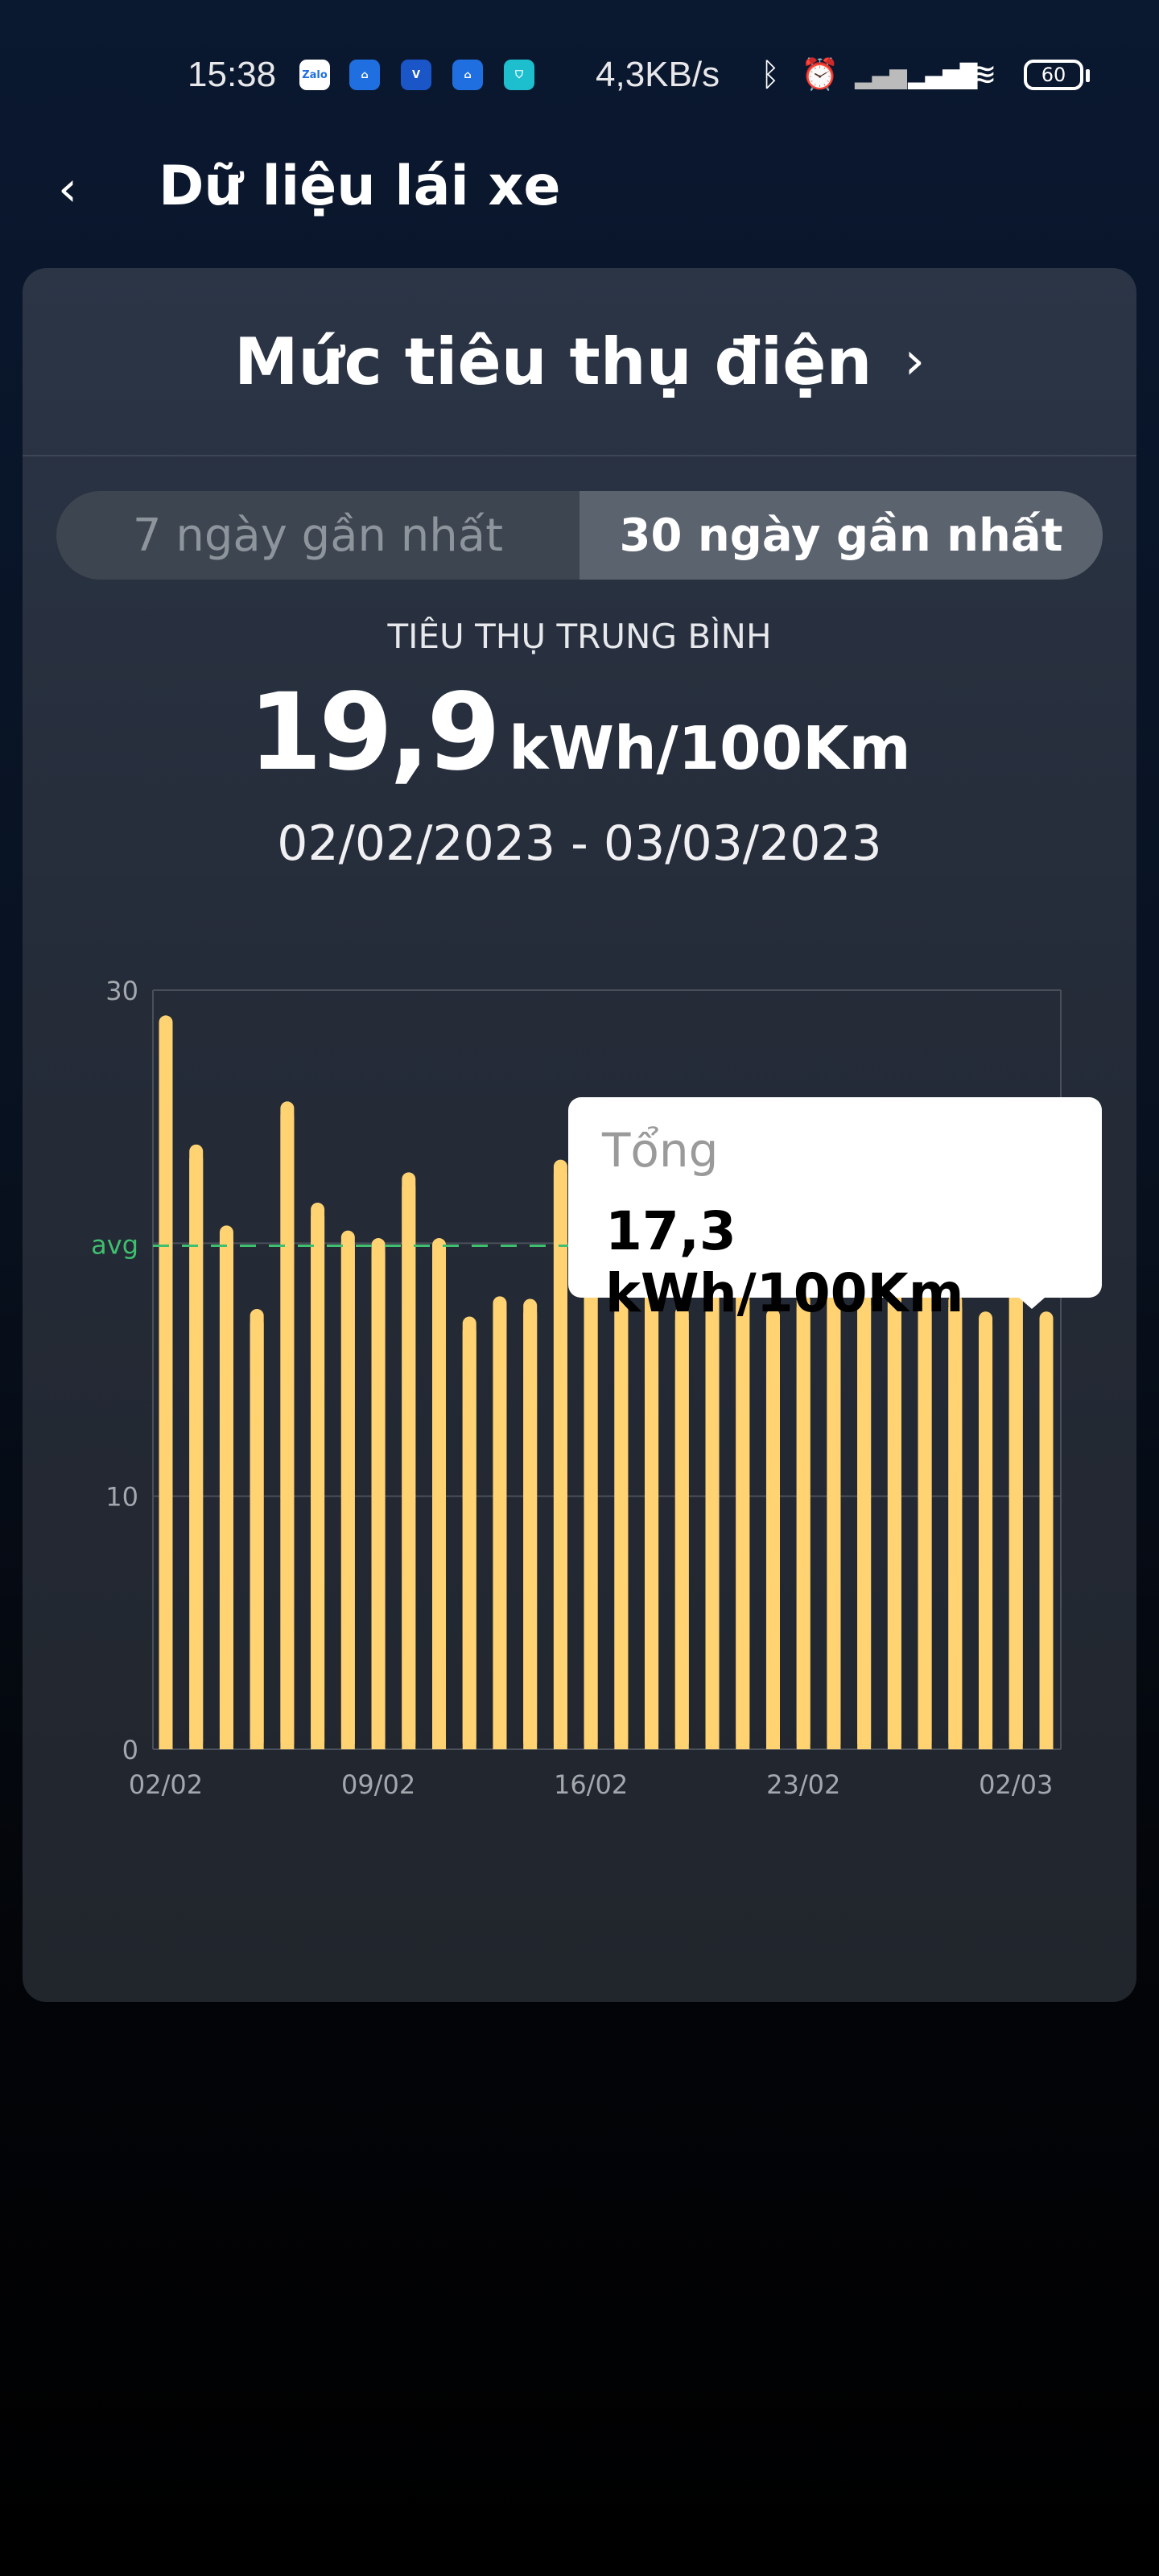  What do you see at coordinates (374, 733) in the screenshot?
I see `average-number: 19,9` at bounding box center [374, 733].